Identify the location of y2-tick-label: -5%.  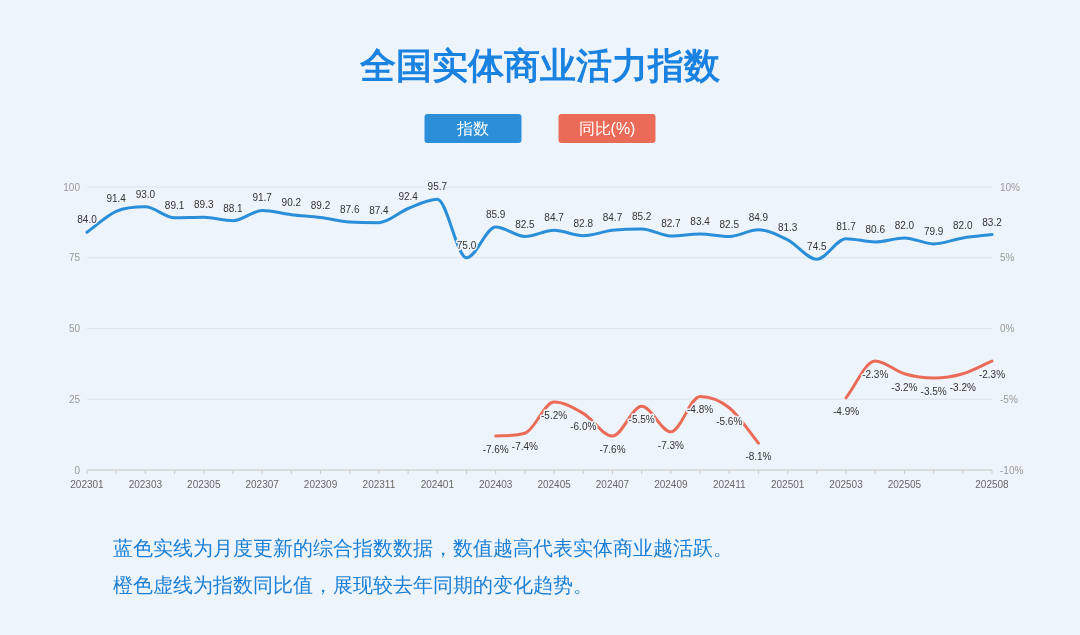
(1009, 399).